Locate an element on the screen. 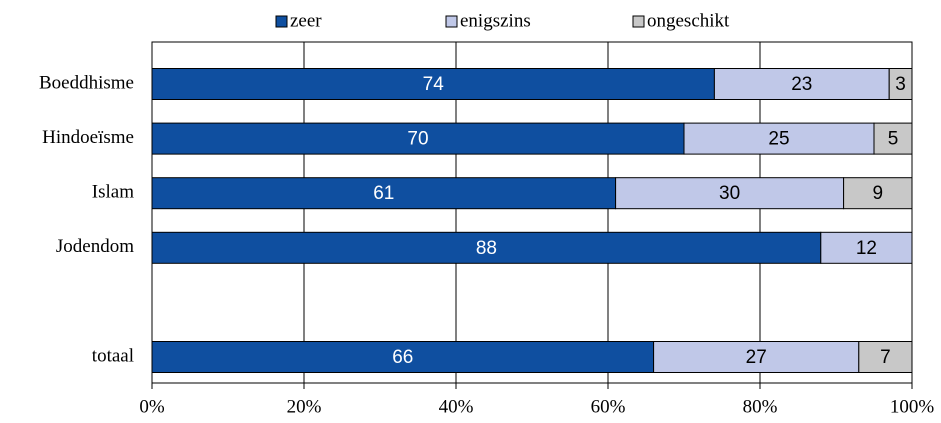 Image resolution: width=941 pixels, height=423 pixels. x-tick-label: 100% is located at coordinates (912, 406).